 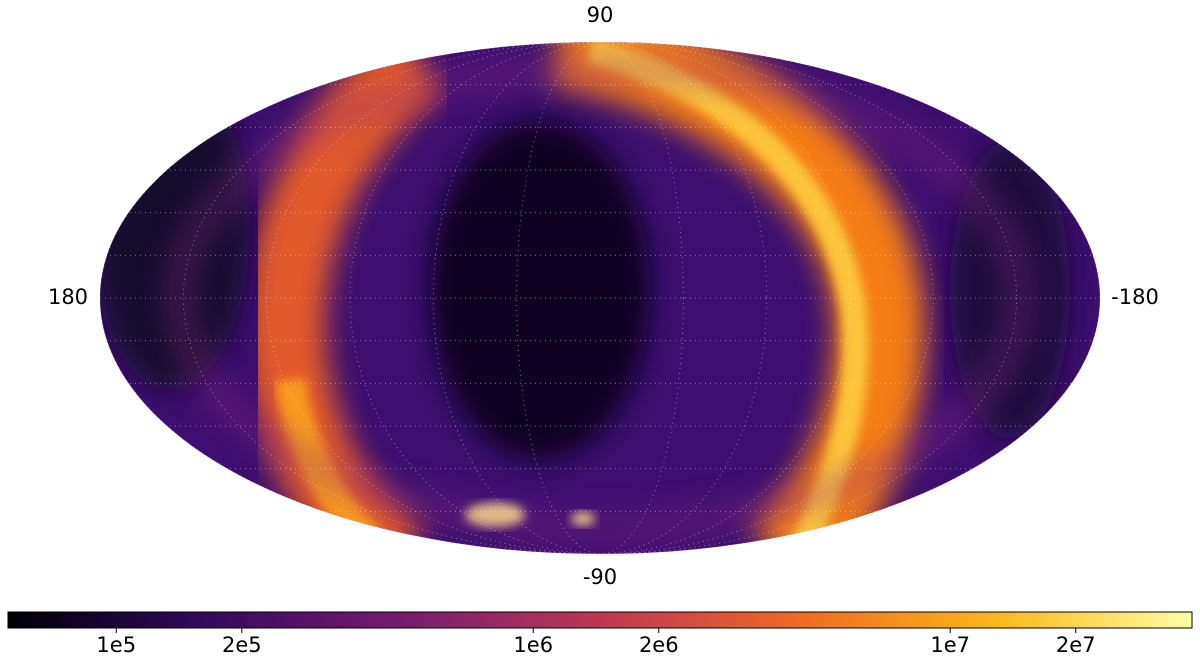 I want to click on colorbar-tick-label: 1e6, so click(x=533, y=645).